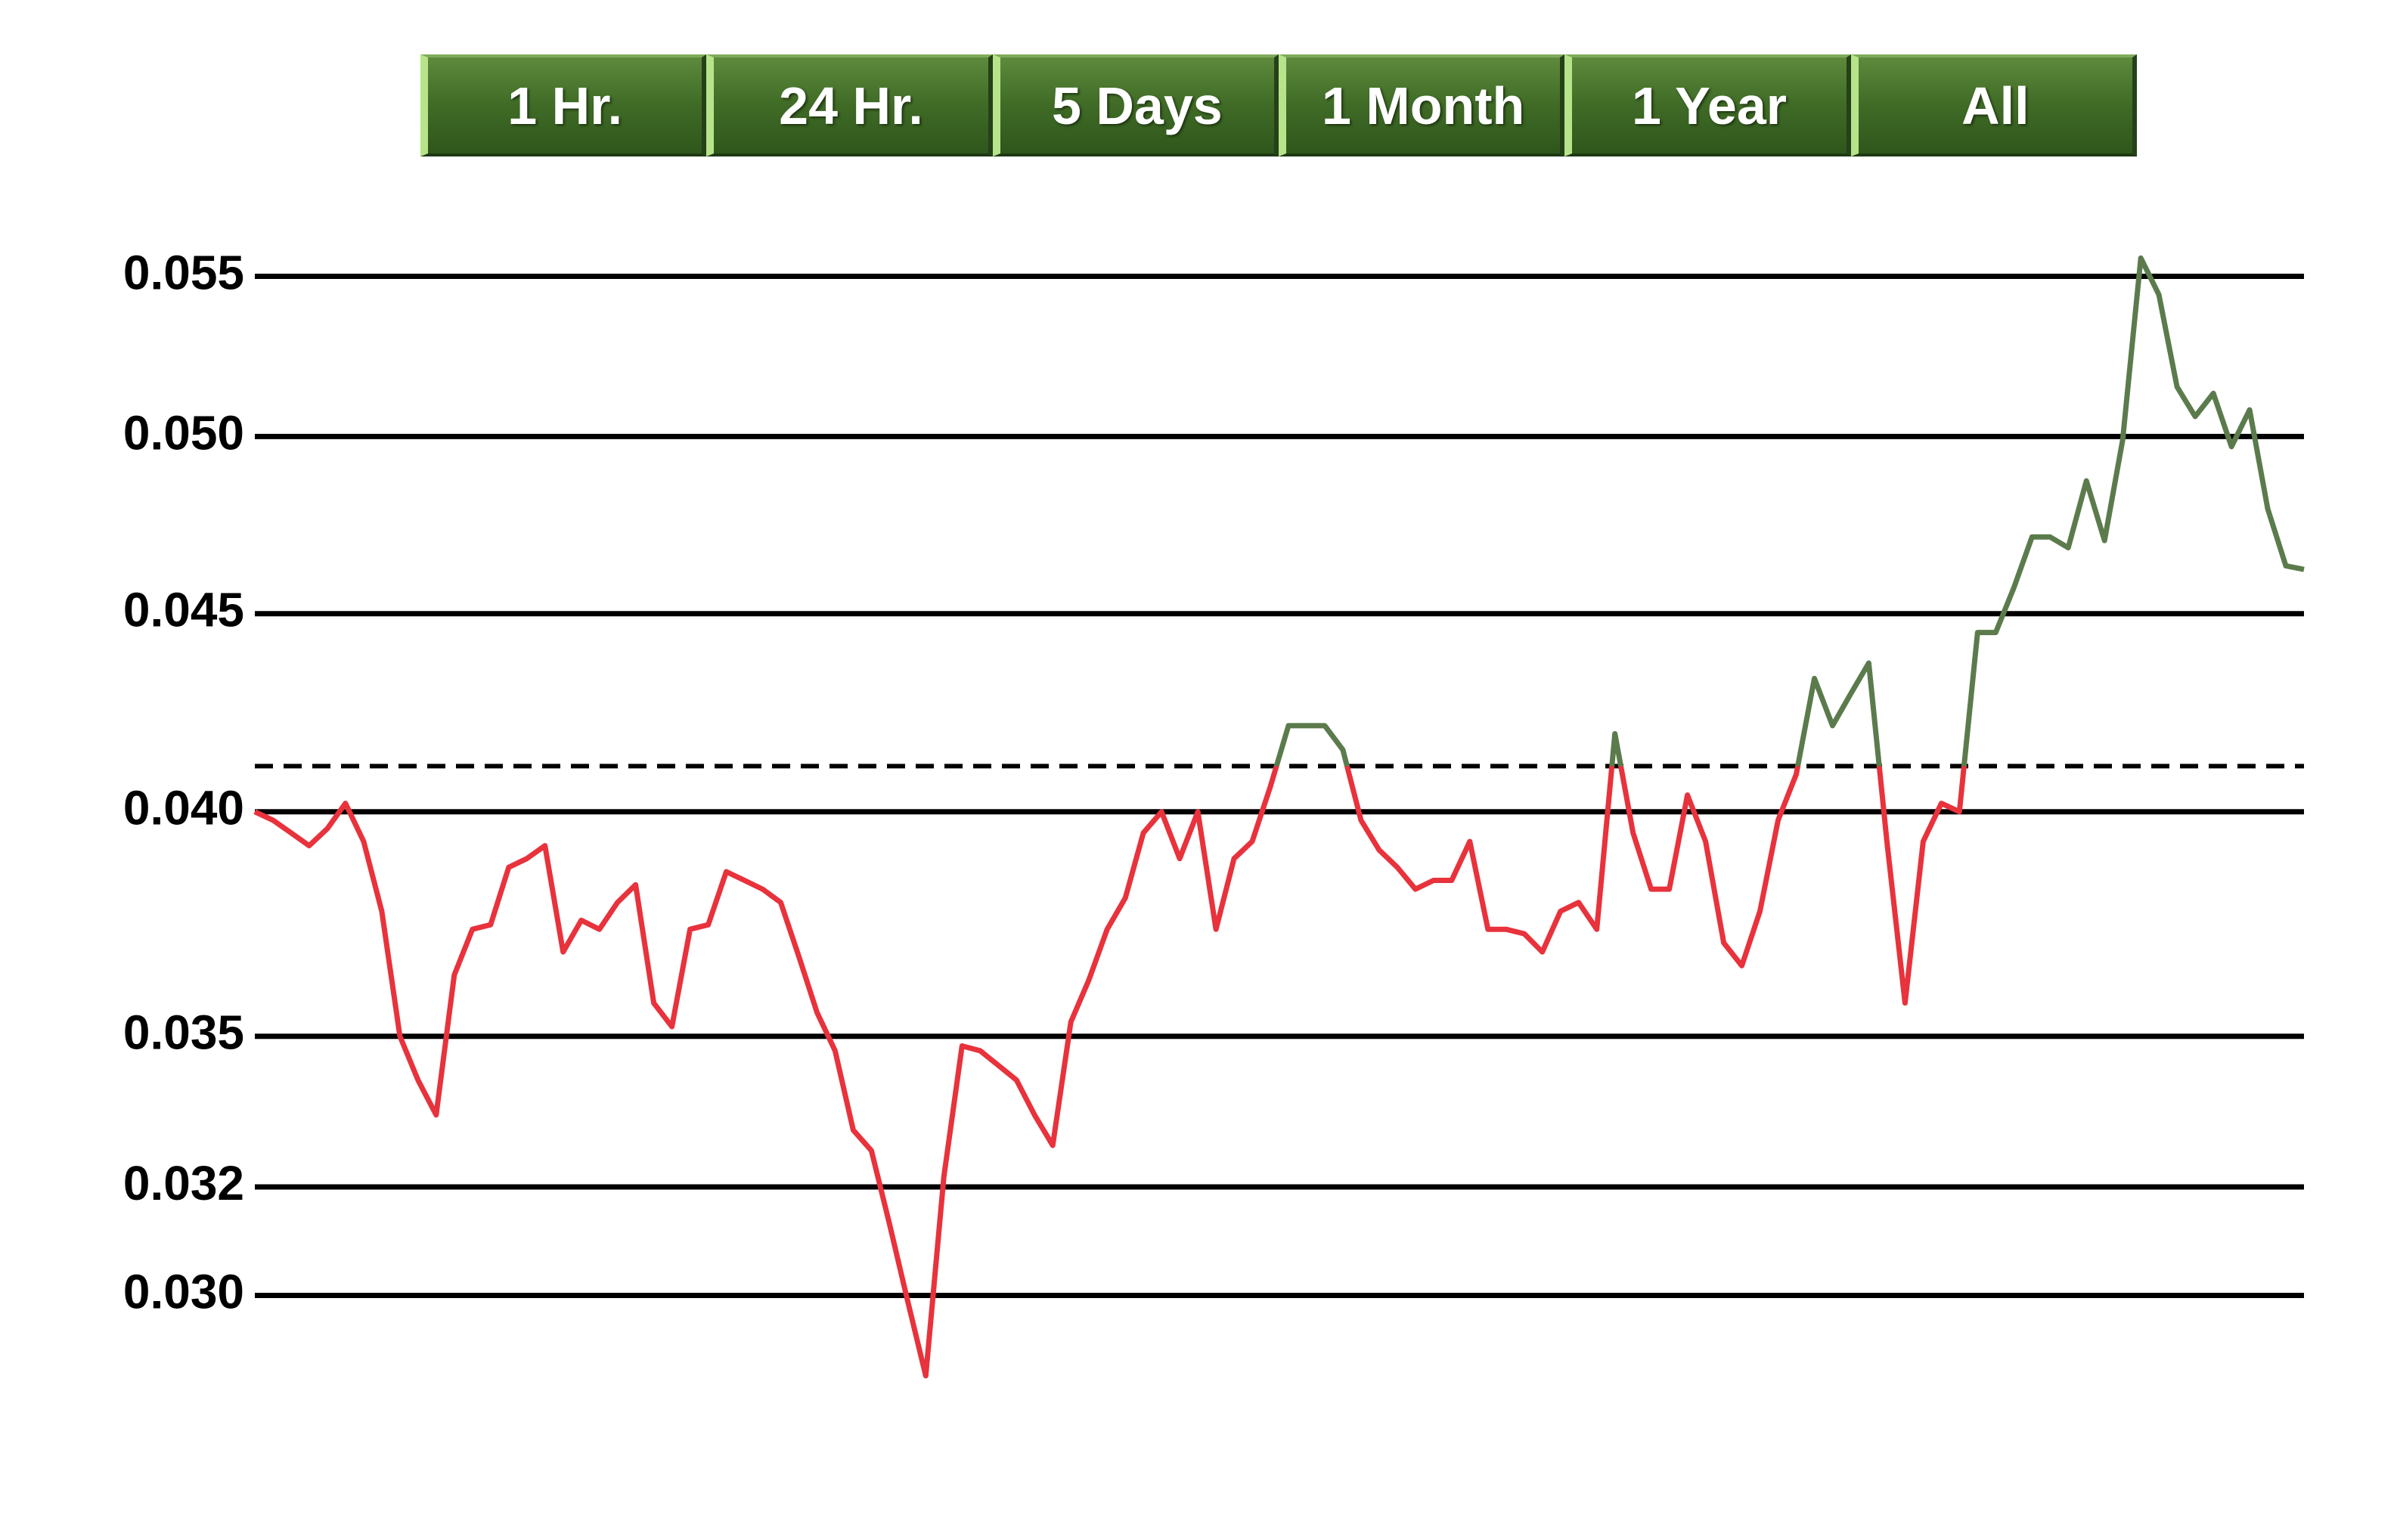  Describe the element at coordinates (1422, 105) in the screenshot. I see `range-button: 1 Month` at that location.